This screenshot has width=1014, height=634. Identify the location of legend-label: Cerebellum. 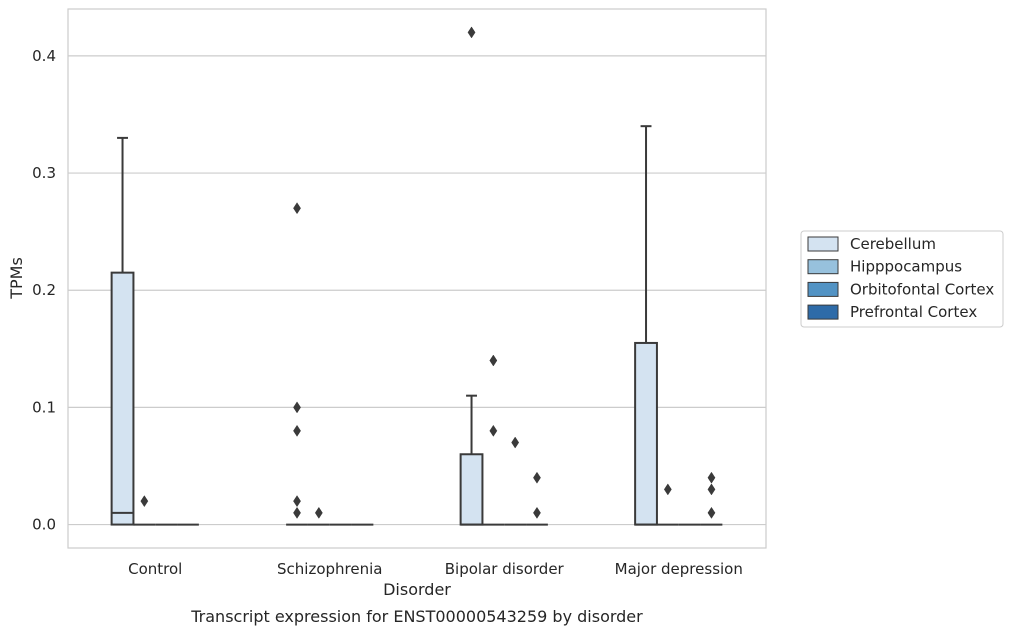
(893, 244).